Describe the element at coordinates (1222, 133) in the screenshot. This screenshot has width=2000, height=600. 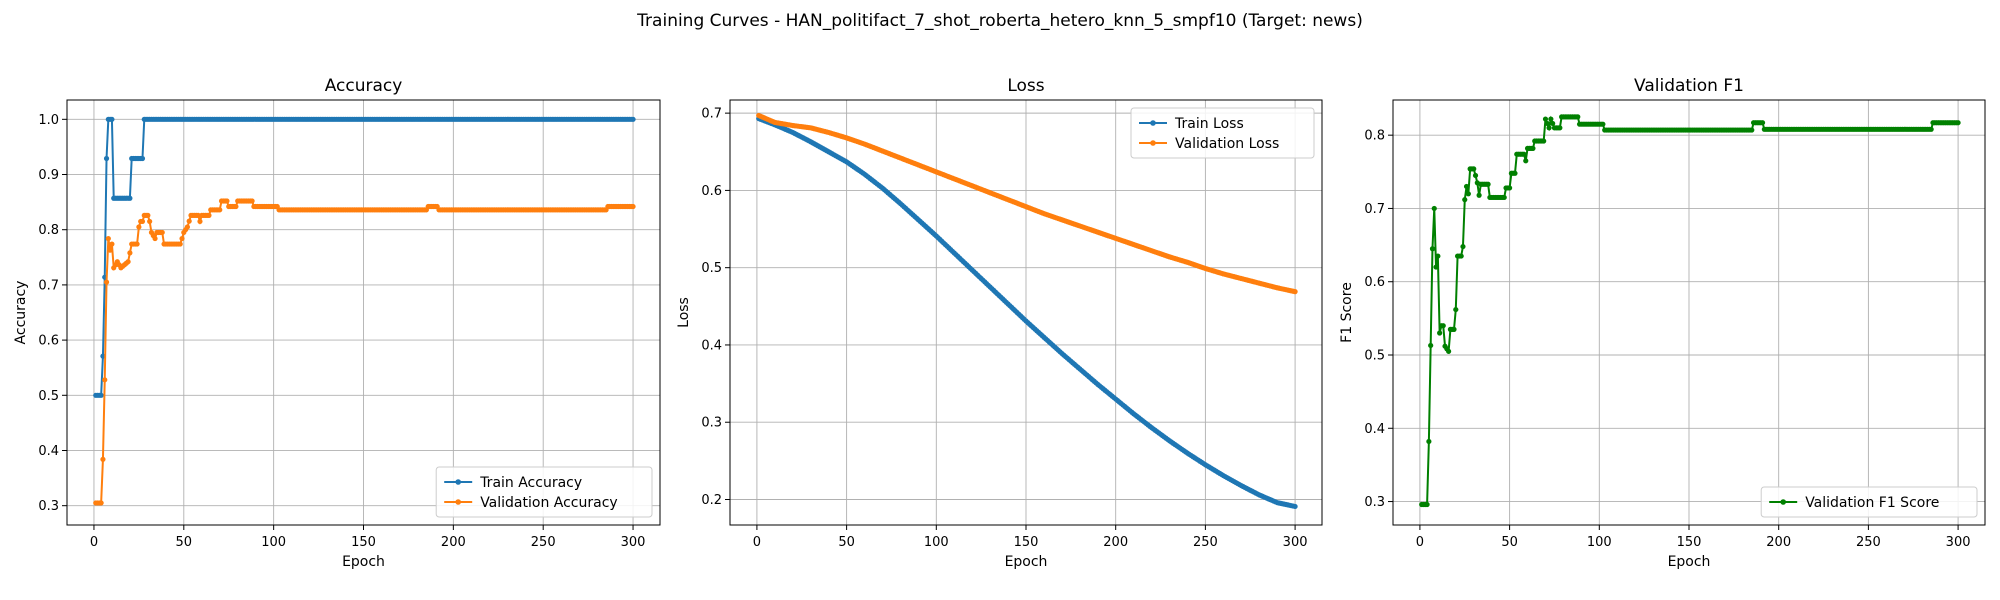
I see `legend: Train Loss Validation Loss` at that location.